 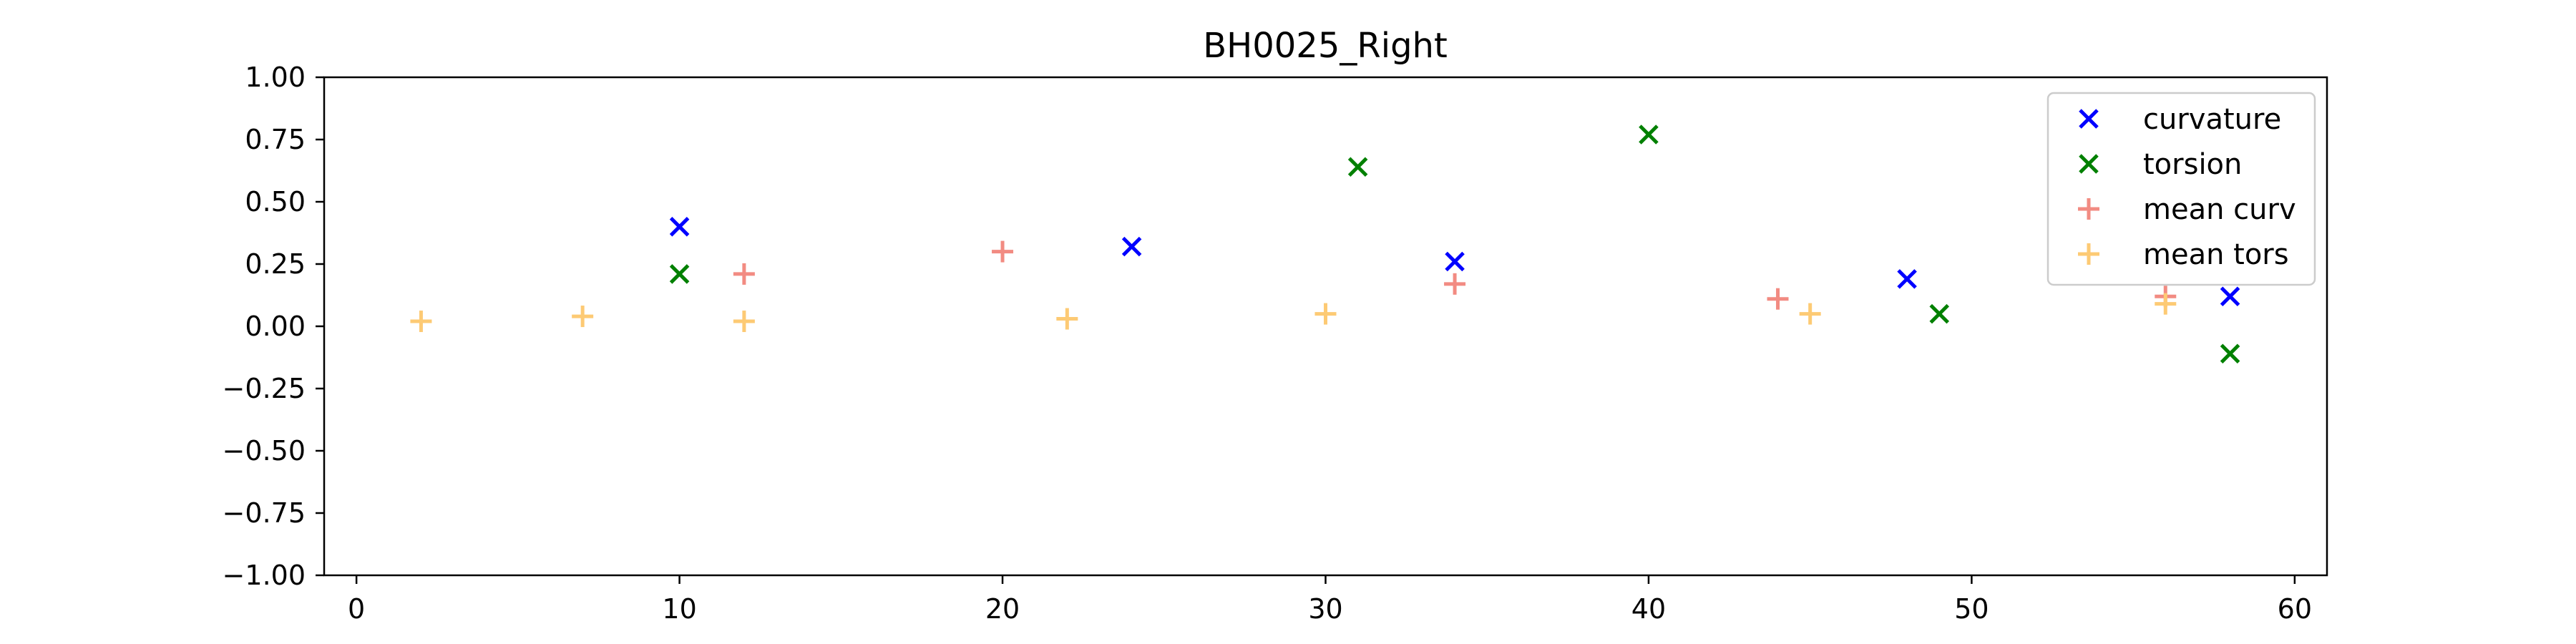 What do you see at coordinates (2216, 254) in the screenshot?
I see `legend-label-mean-tors: mean tors` at bounding box center [2216, 254].